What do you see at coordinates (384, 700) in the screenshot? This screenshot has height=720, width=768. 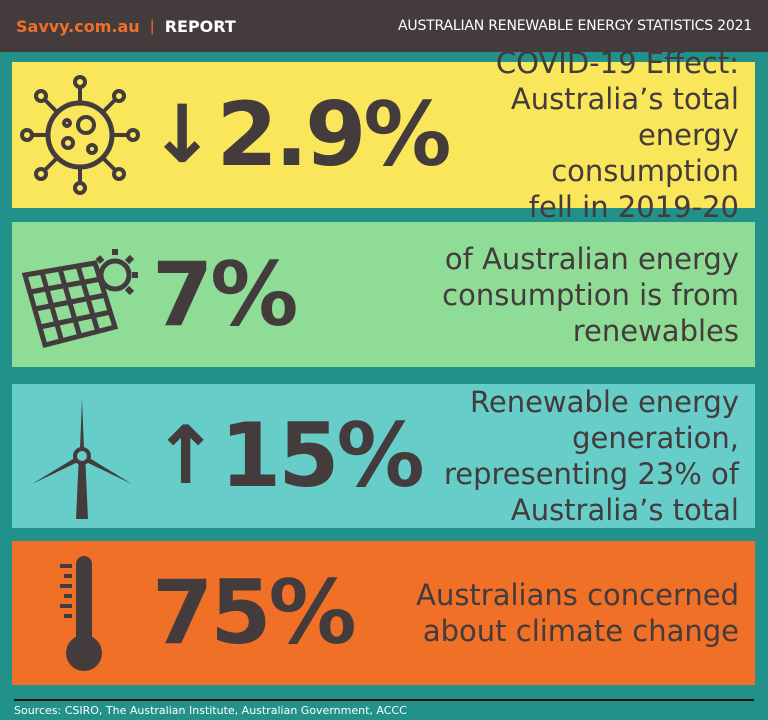 I see `divider` at bounding box center [384, 700].